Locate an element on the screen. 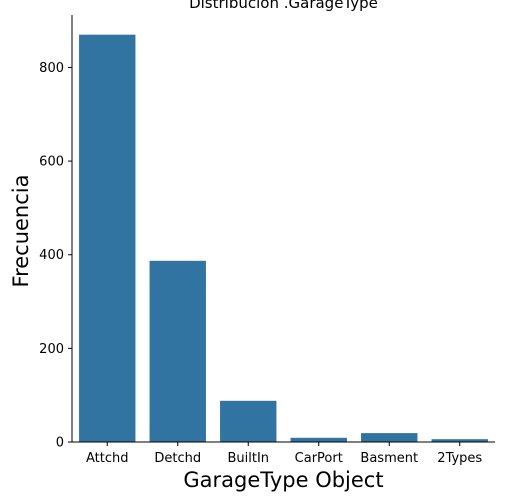 This screenshot has height=500, width=511. bar-detchd is located at coordinates (177, 351).